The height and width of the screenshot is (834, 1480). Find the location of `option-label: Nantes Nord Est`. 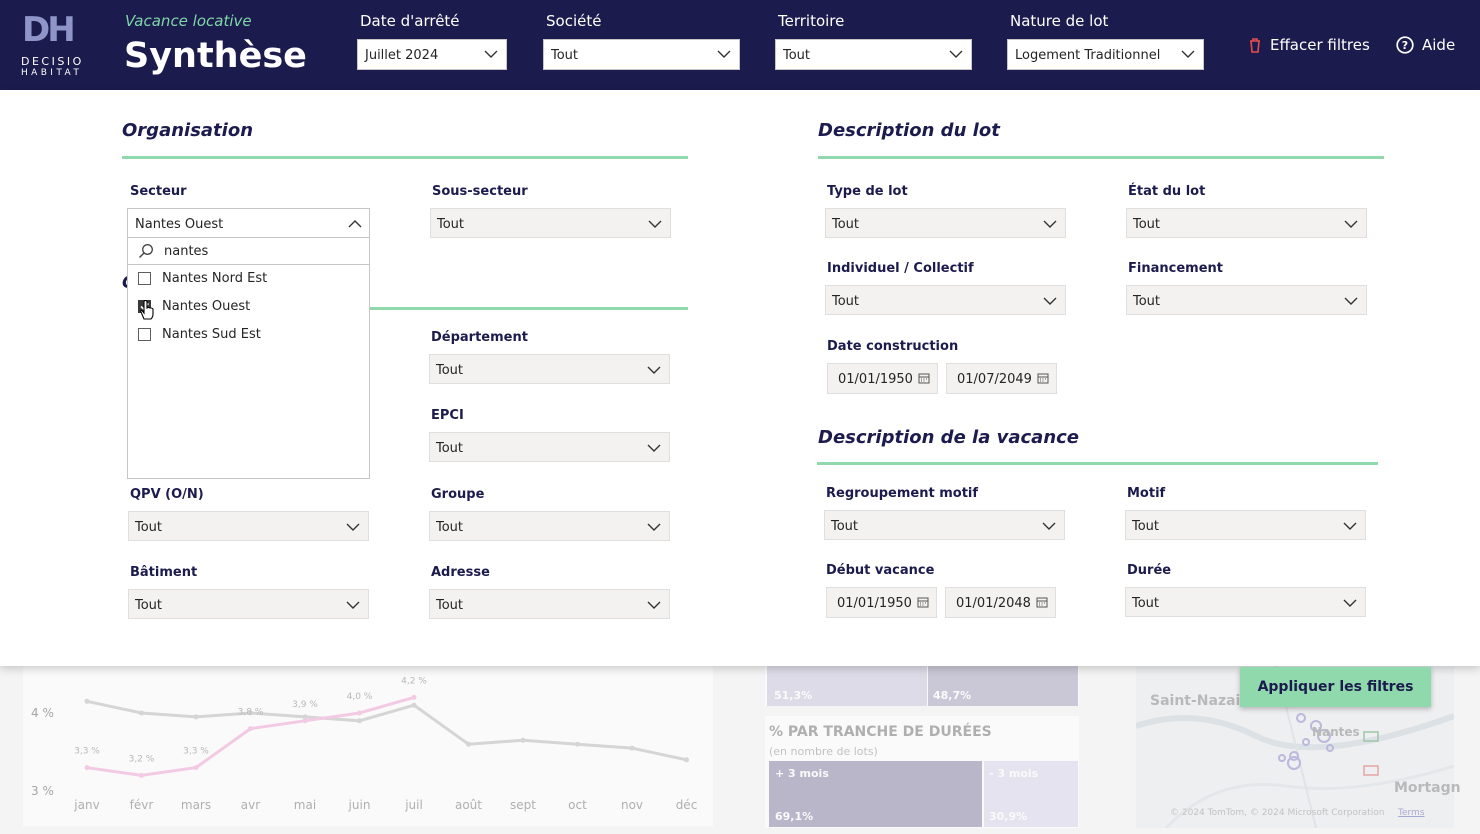

option-label: Nantes Nord Est is located at coordinates (215, 278).